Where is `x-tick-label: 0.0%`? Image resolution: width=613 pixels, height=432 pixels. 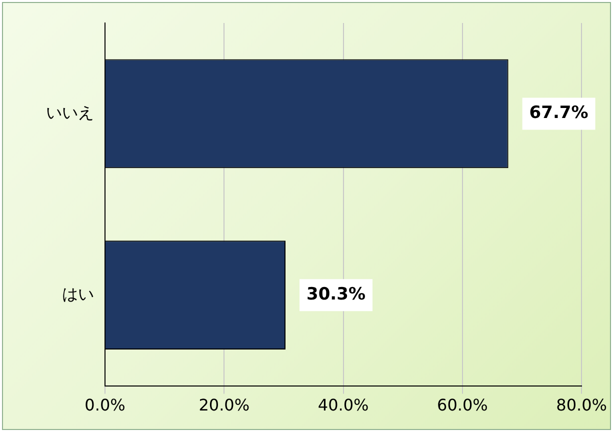 x-tick-label: 0.0% is located at coordinates (105, 405).